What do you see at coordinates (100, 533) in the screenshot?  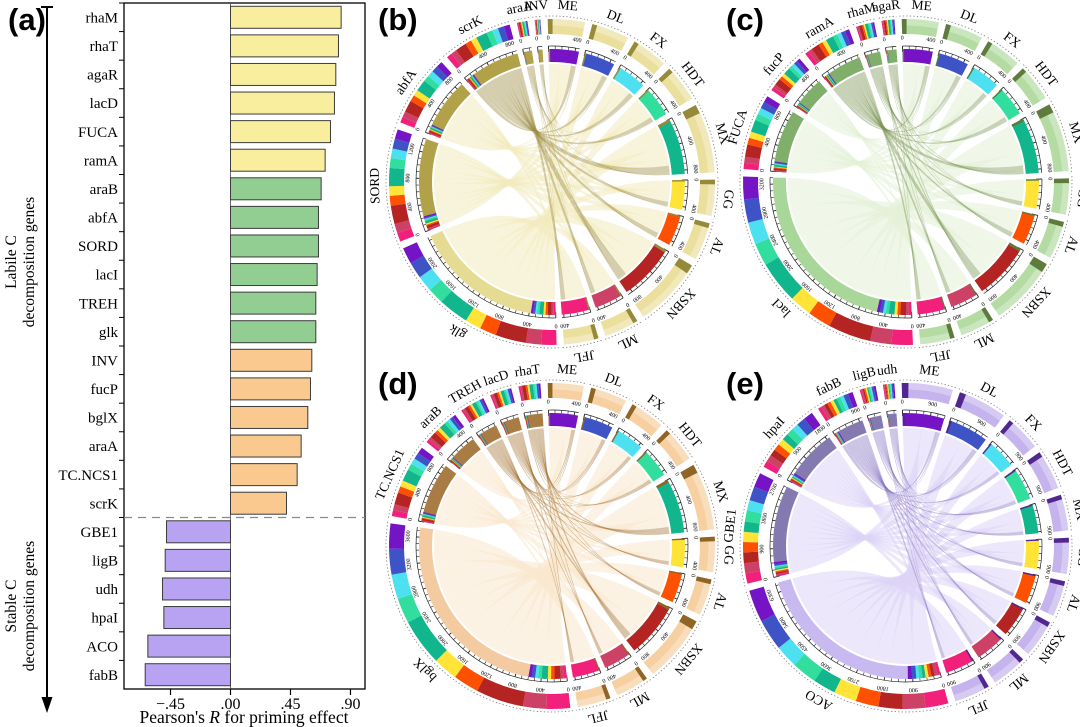 I see `svg-text: GBE1` at bounding box center [100, 533].